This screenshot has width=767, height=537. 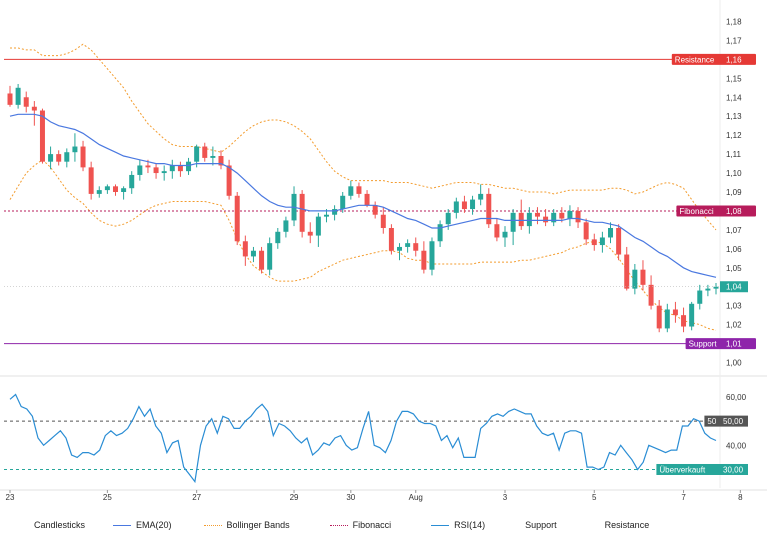 I want to click on legend-label: RSI(14), so click(x=470, y=525).